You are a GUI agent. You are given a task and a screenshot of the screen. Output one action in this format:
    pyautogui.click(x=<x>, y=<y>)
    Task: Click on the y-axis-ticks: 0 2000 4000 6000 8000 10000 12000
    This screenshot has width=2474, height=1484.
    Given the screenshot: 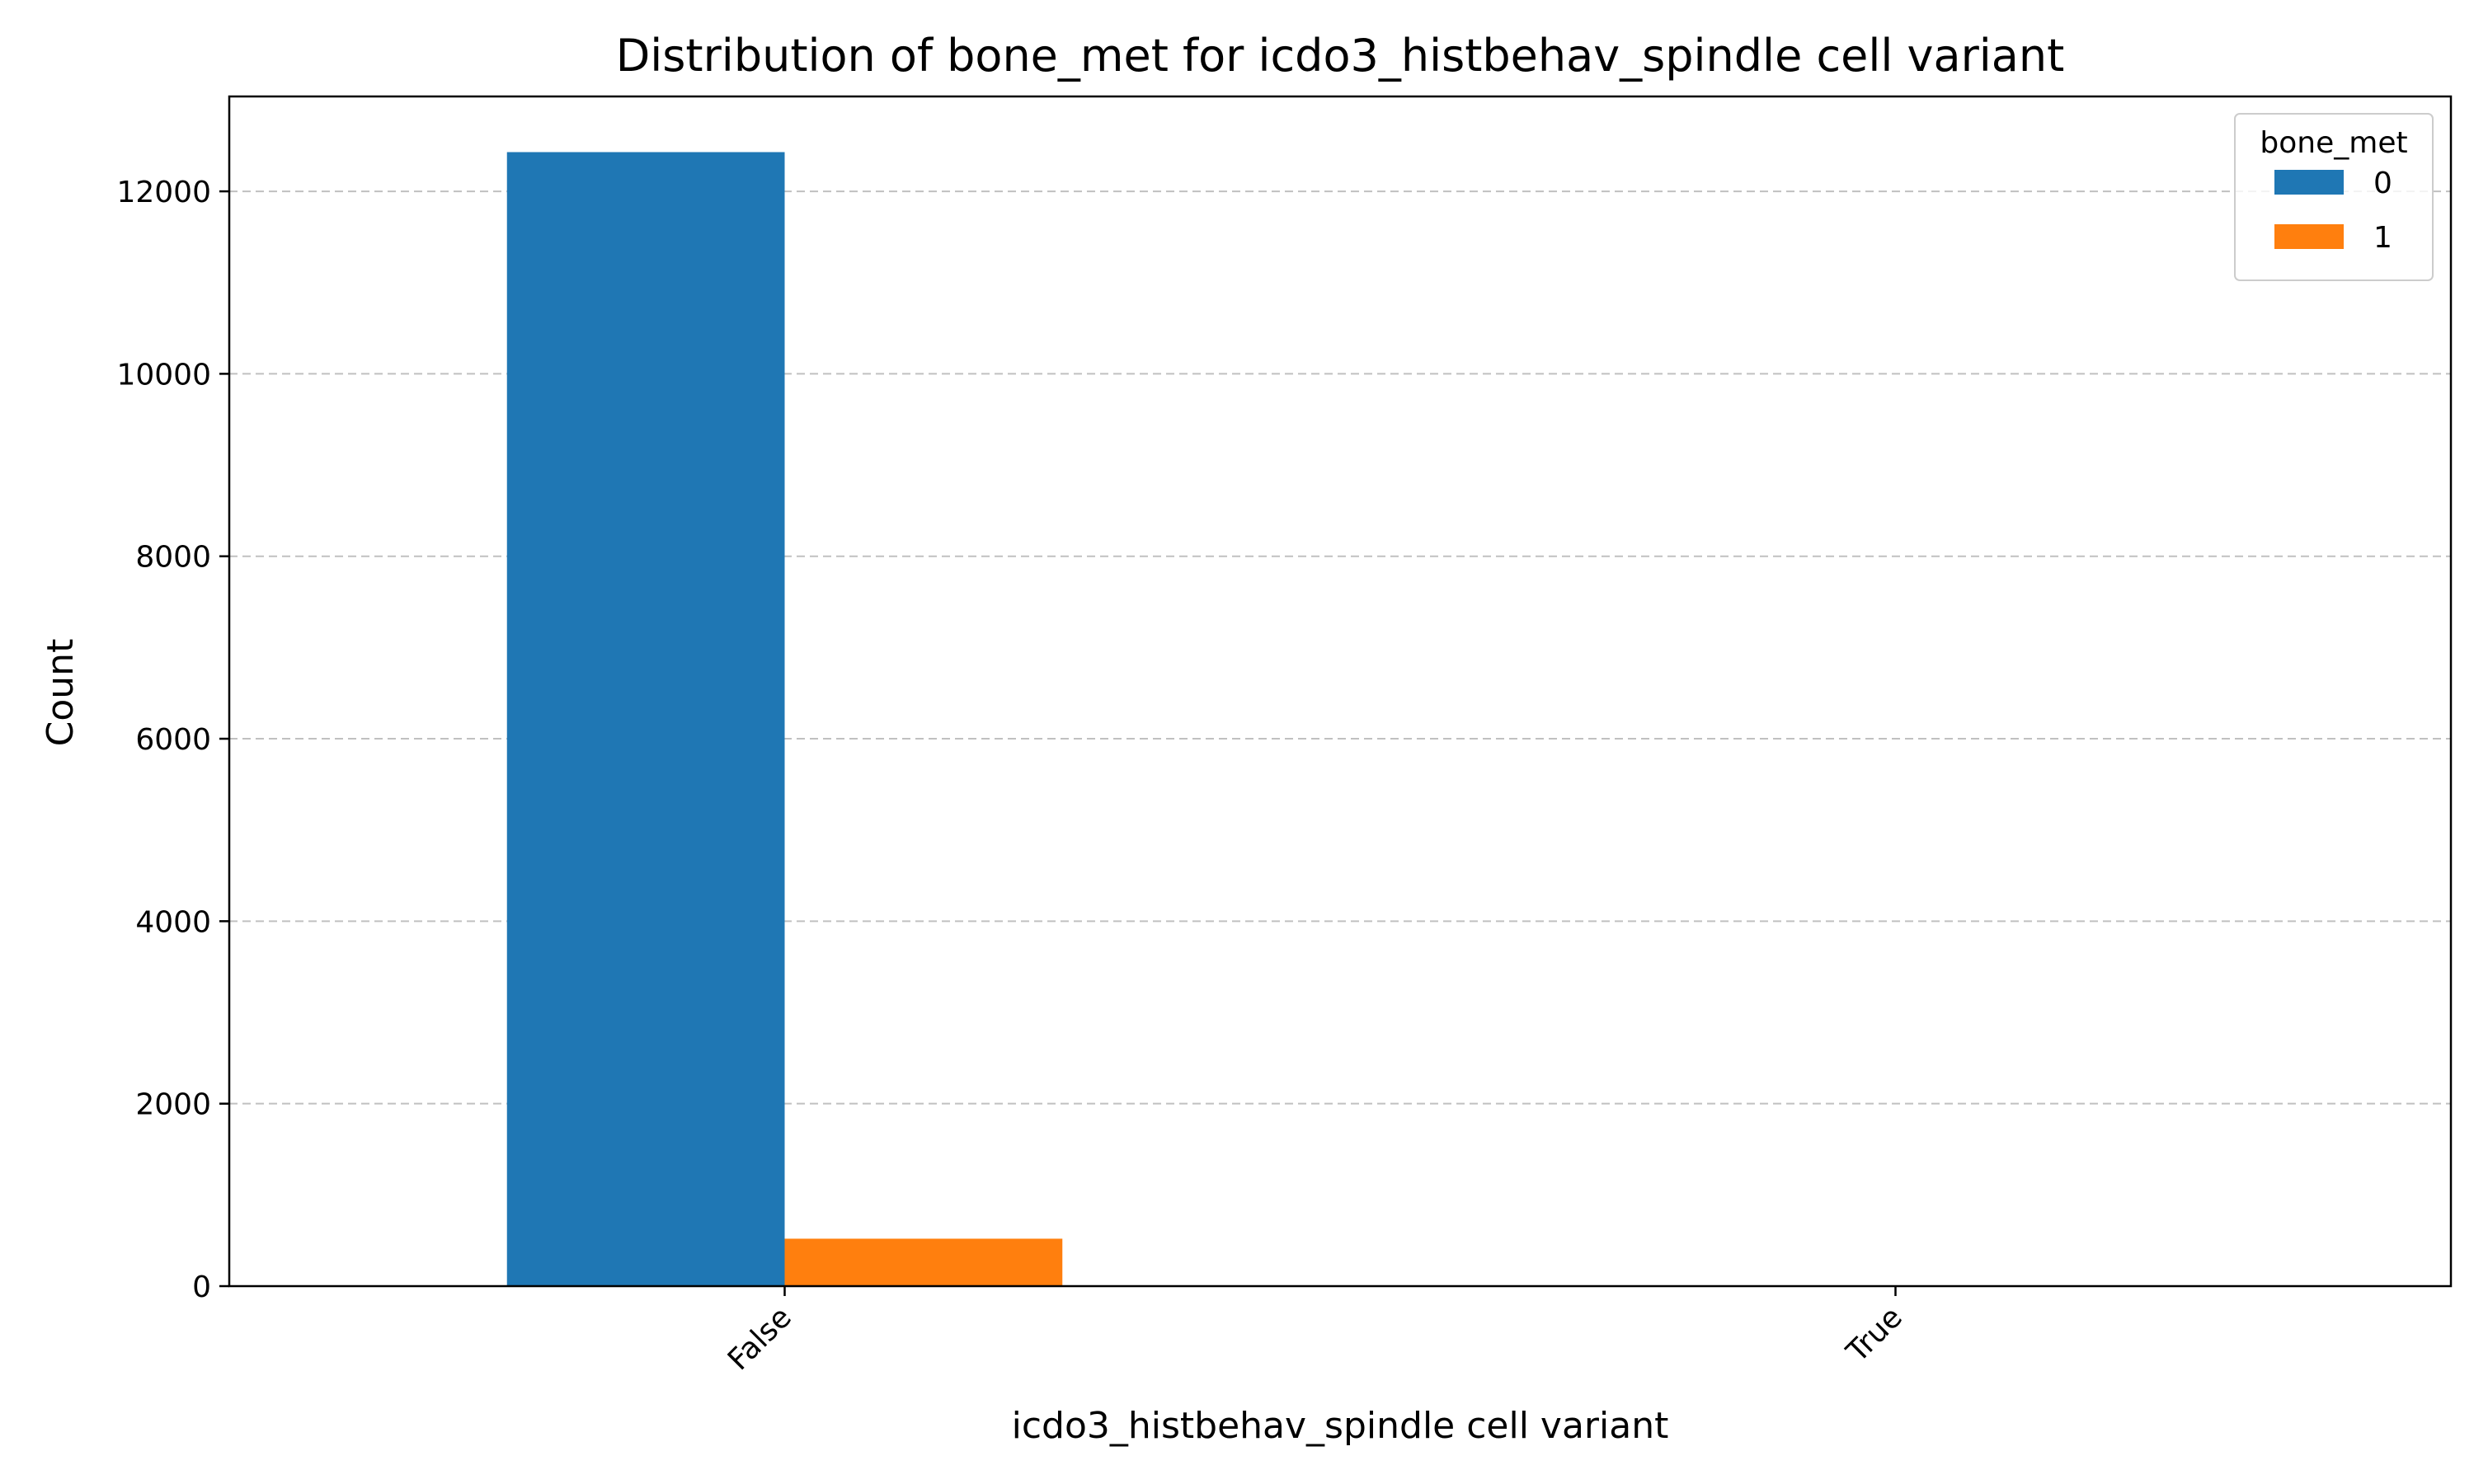 What is the action you would take?
    pyautogui.click(x=172, y=740)
    